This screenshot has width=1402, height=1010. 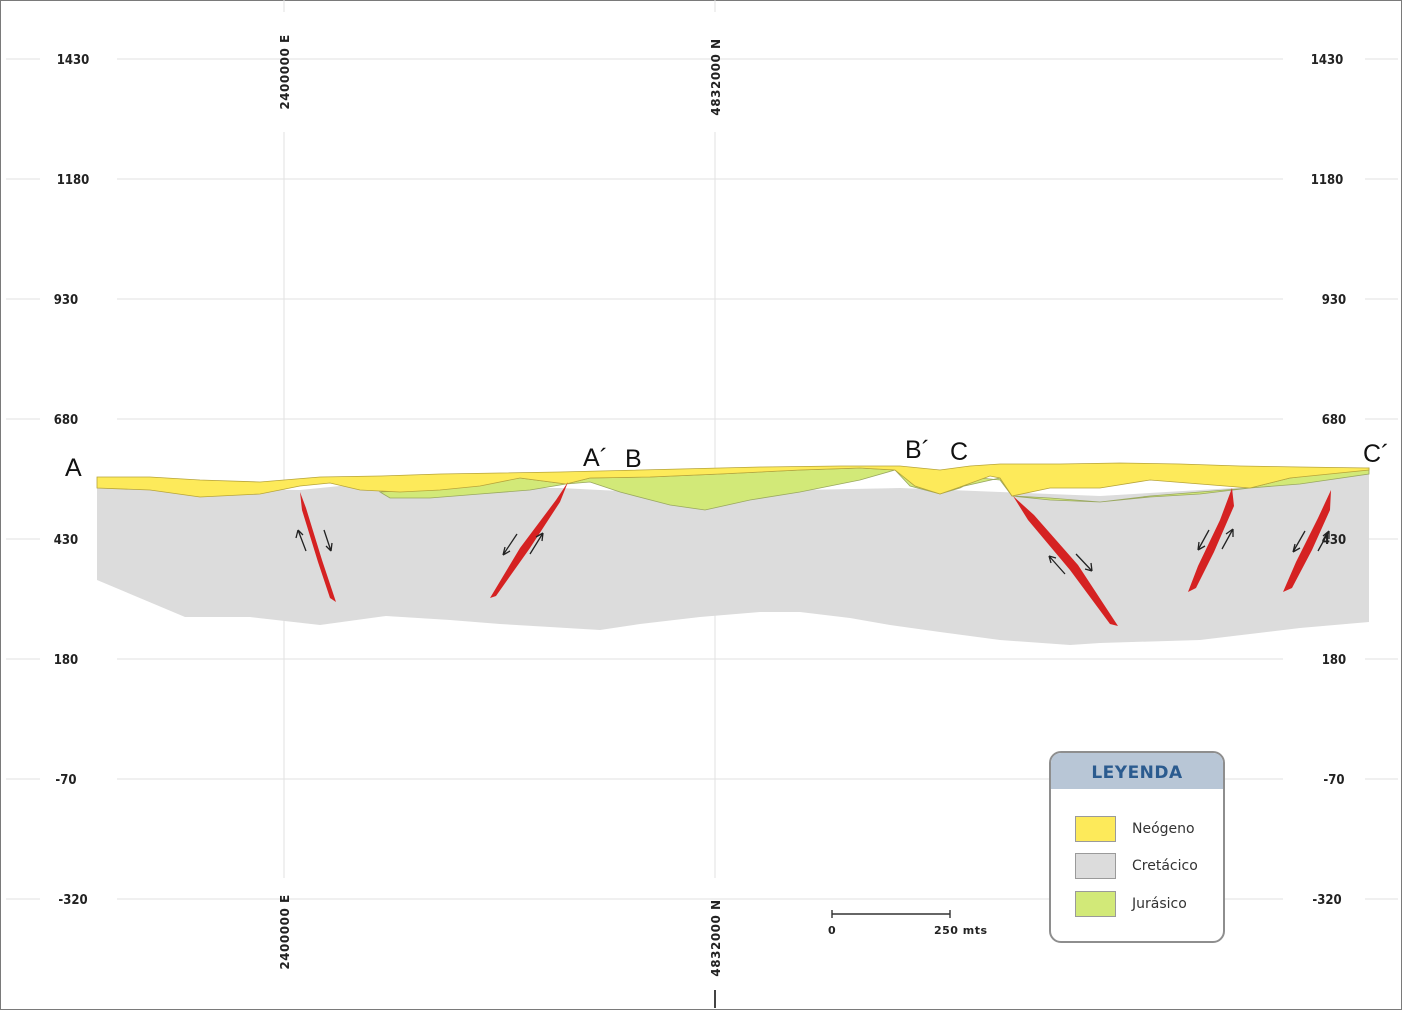 What do you see at coordinates (285, 931) in the screenshot?
I see `easting-label-bottom: 2400000 E` at bounding box center [285, 931].